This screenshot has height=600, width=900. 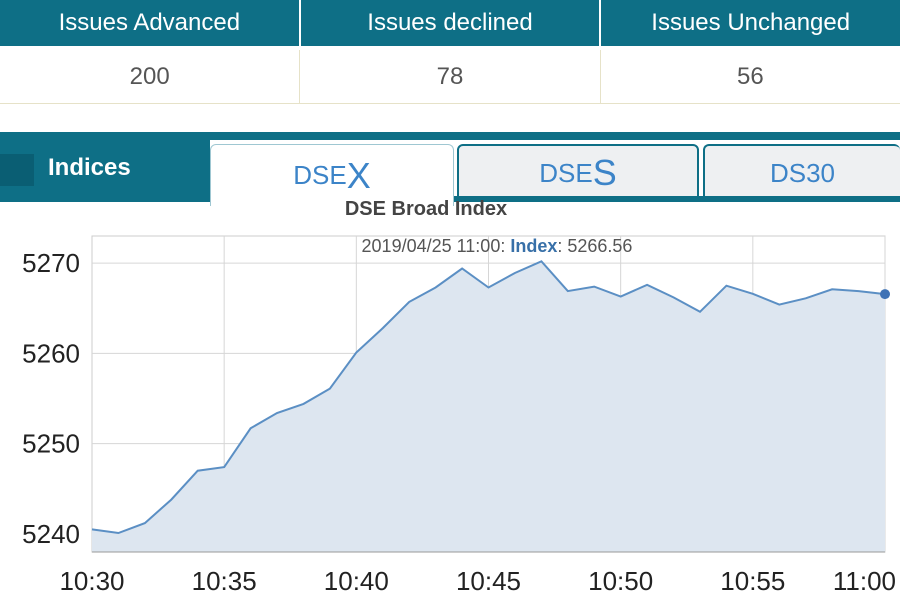 What do you see at coordinates (566, 172) in the screenshot?
I see `tab-dses-prefix: DSE` at bounding box center [566, 172].